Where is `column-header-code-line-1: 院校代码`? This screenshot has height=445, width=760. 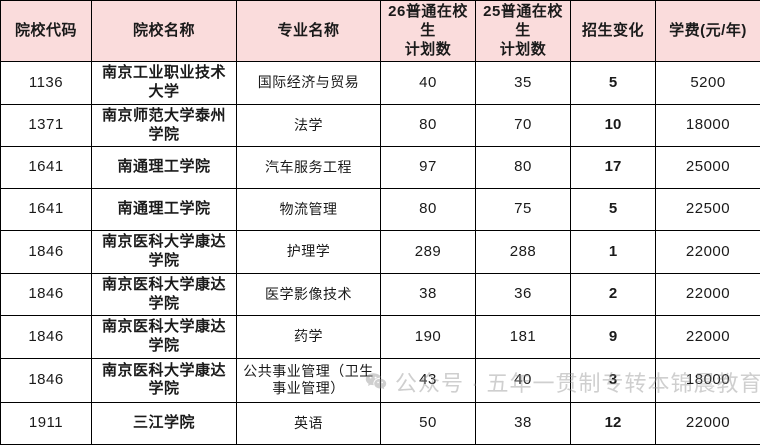 column-header-code-line-1: 院校代码 is located at coordinates (46, 31).